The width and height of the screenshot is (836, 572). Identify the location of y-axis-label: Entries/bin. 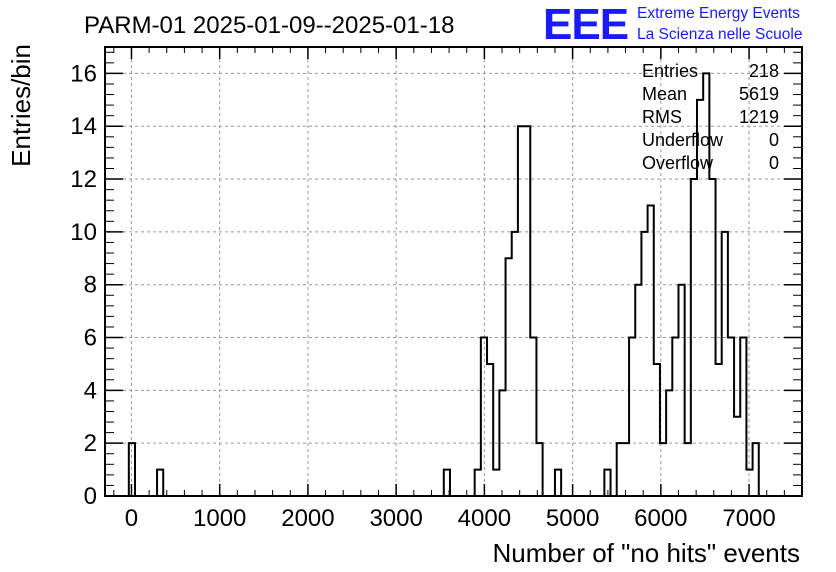
(21, 105).